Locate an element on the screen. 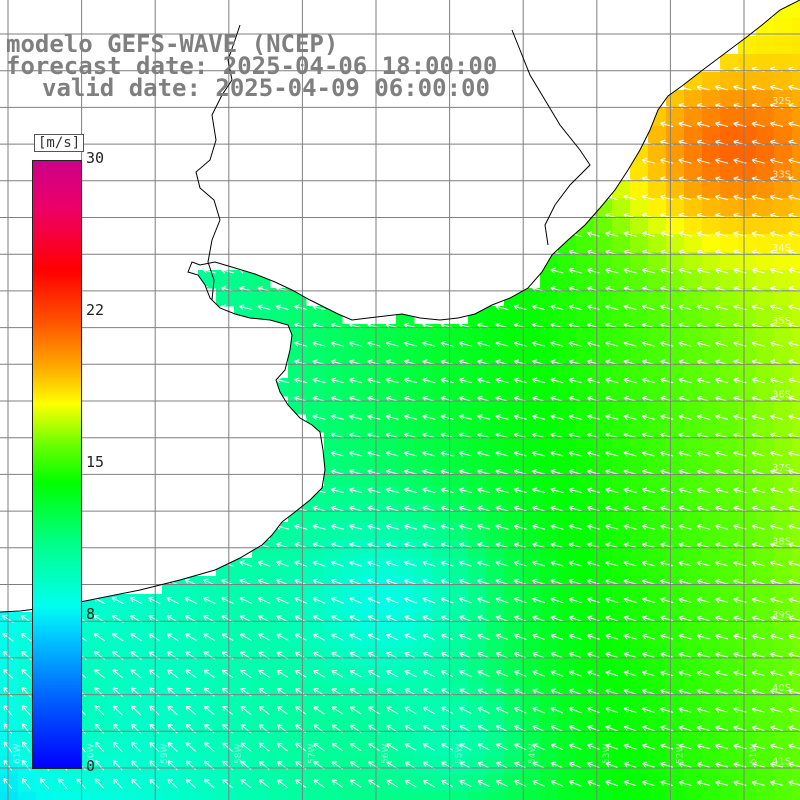 Image resolution: width=800 pixels, height=800 pixels. longitude-label: 59W is located at coordinates (165, 754).